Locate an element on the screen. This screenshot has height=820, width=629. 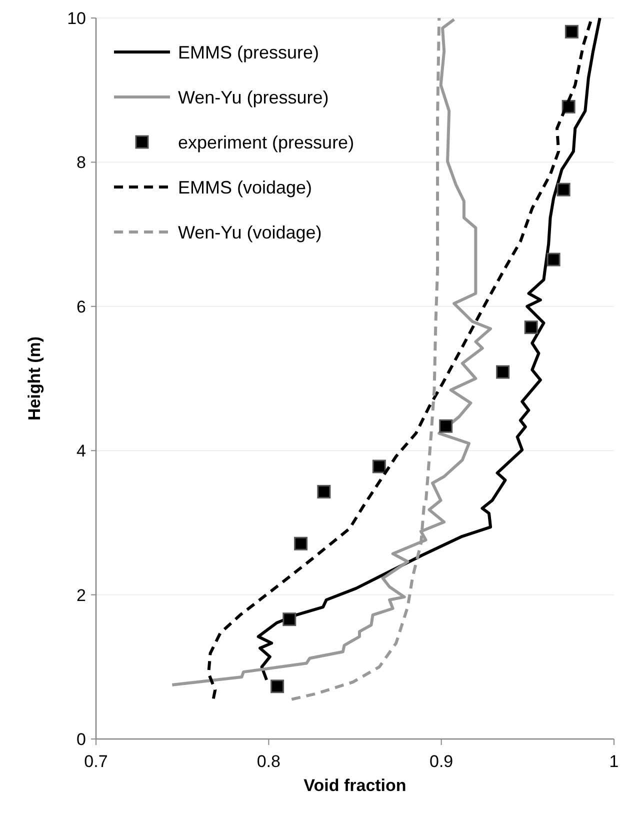
legend-label: Wen-Yu (pressure) is located at coordinates (253, 97).